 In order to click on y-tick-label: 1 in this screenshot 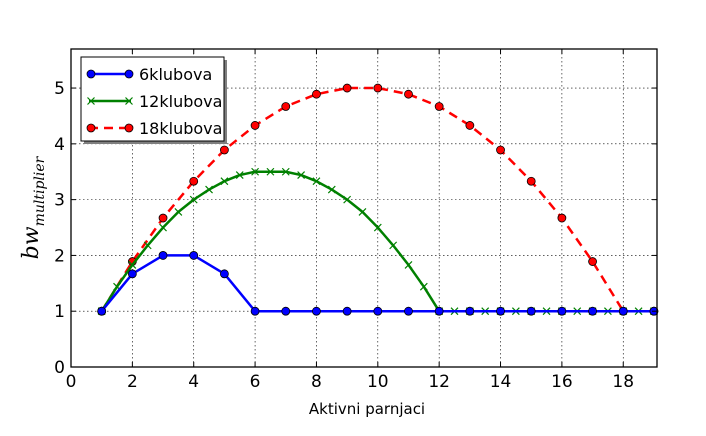, I will do `click(59, 312)`.